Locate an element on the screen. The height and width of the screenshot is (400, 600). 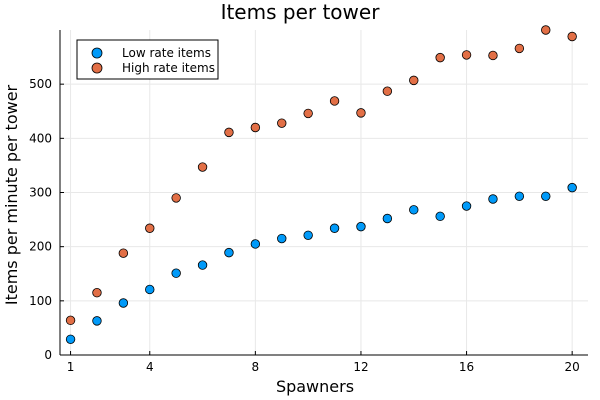
y-tick-label: 400 is located at coordinates (40, 138).